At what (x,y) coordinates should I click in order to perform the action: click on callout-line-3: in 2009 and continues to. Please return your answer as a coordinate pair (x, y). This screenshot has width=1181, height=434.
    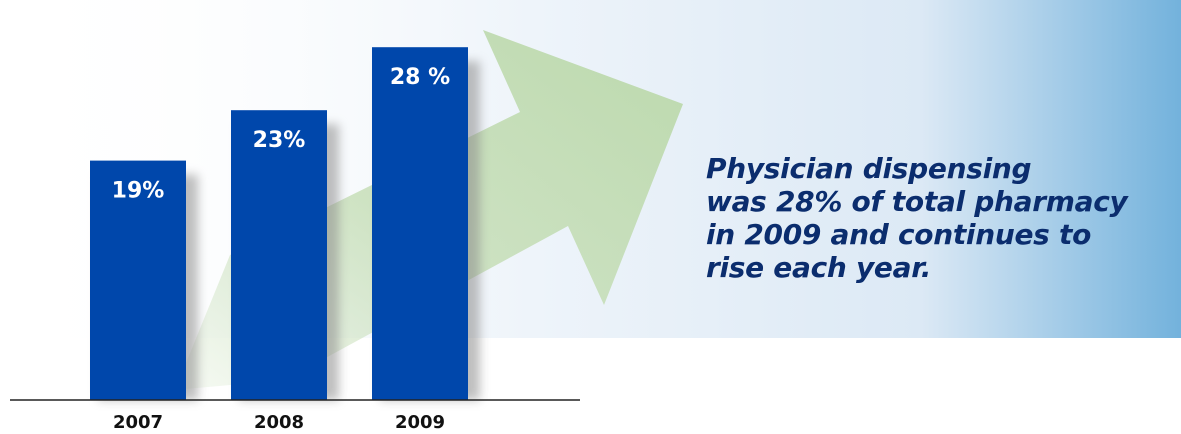
    Looking at the image, I should click on (899, 234).